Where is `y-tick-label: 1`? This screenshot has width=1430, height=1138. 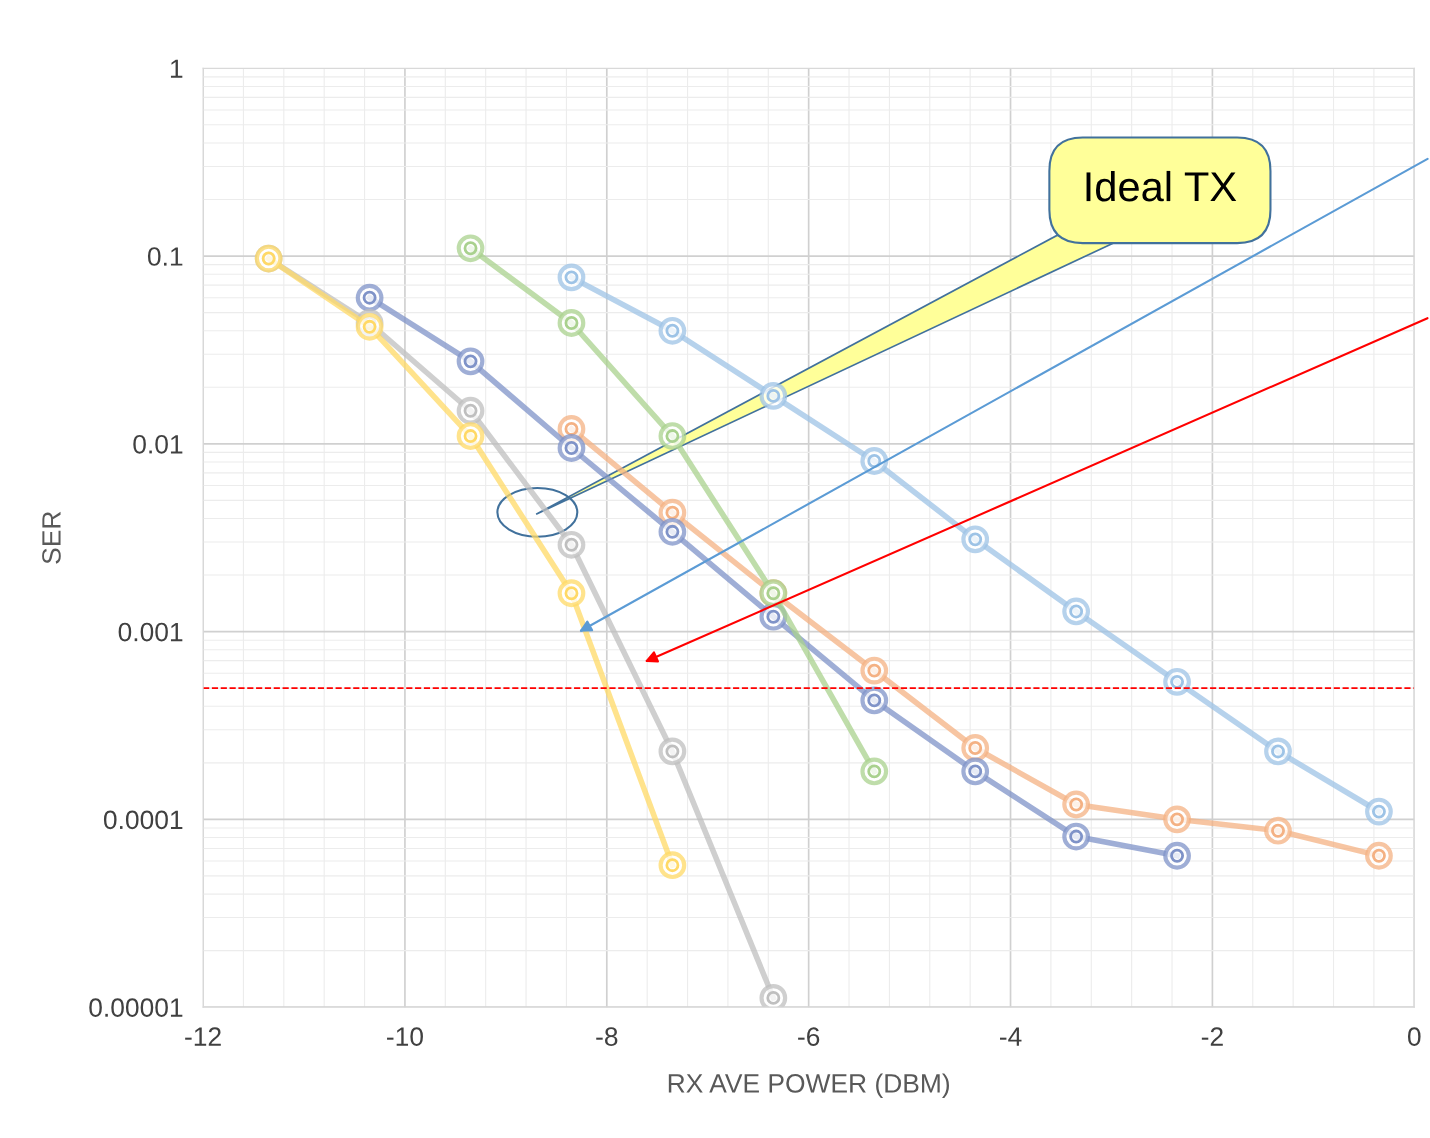 y-tick-label: 1 is located at coordinates (176, 68).